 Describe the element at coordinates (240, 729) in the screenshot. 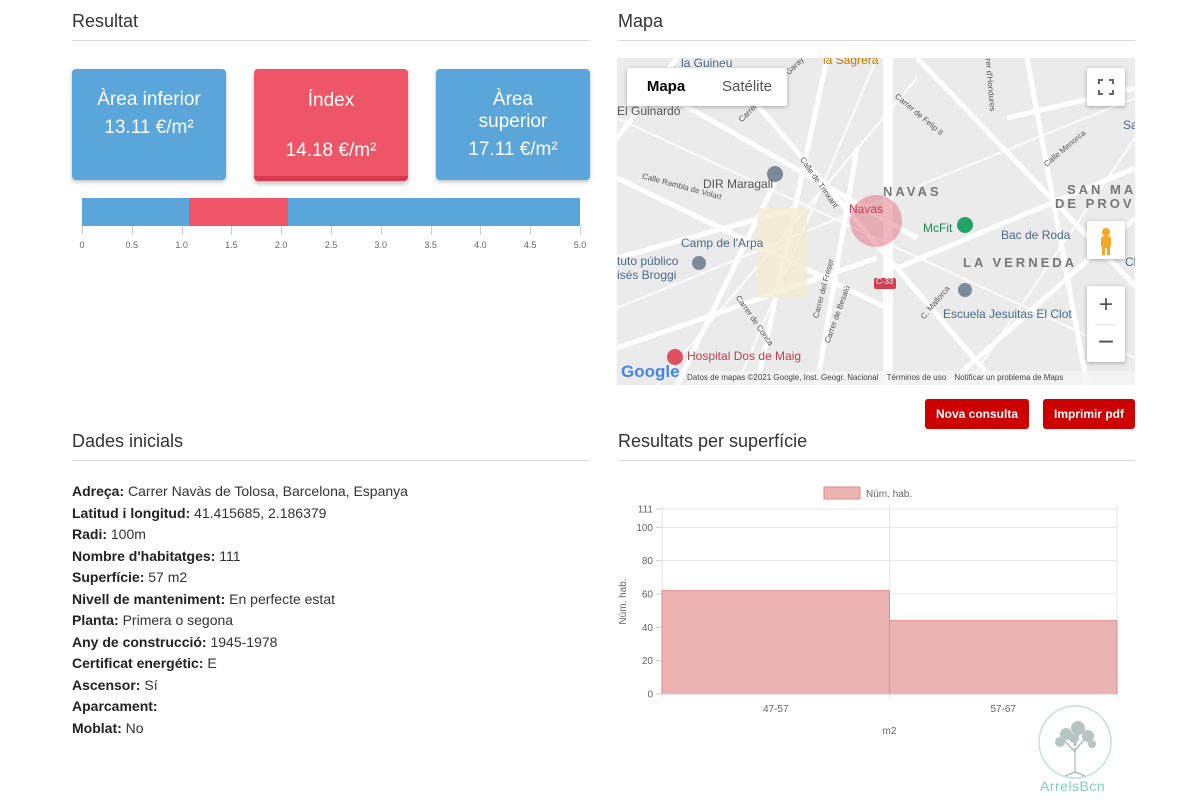

I see `dades-row: Moblat: No` at that location.